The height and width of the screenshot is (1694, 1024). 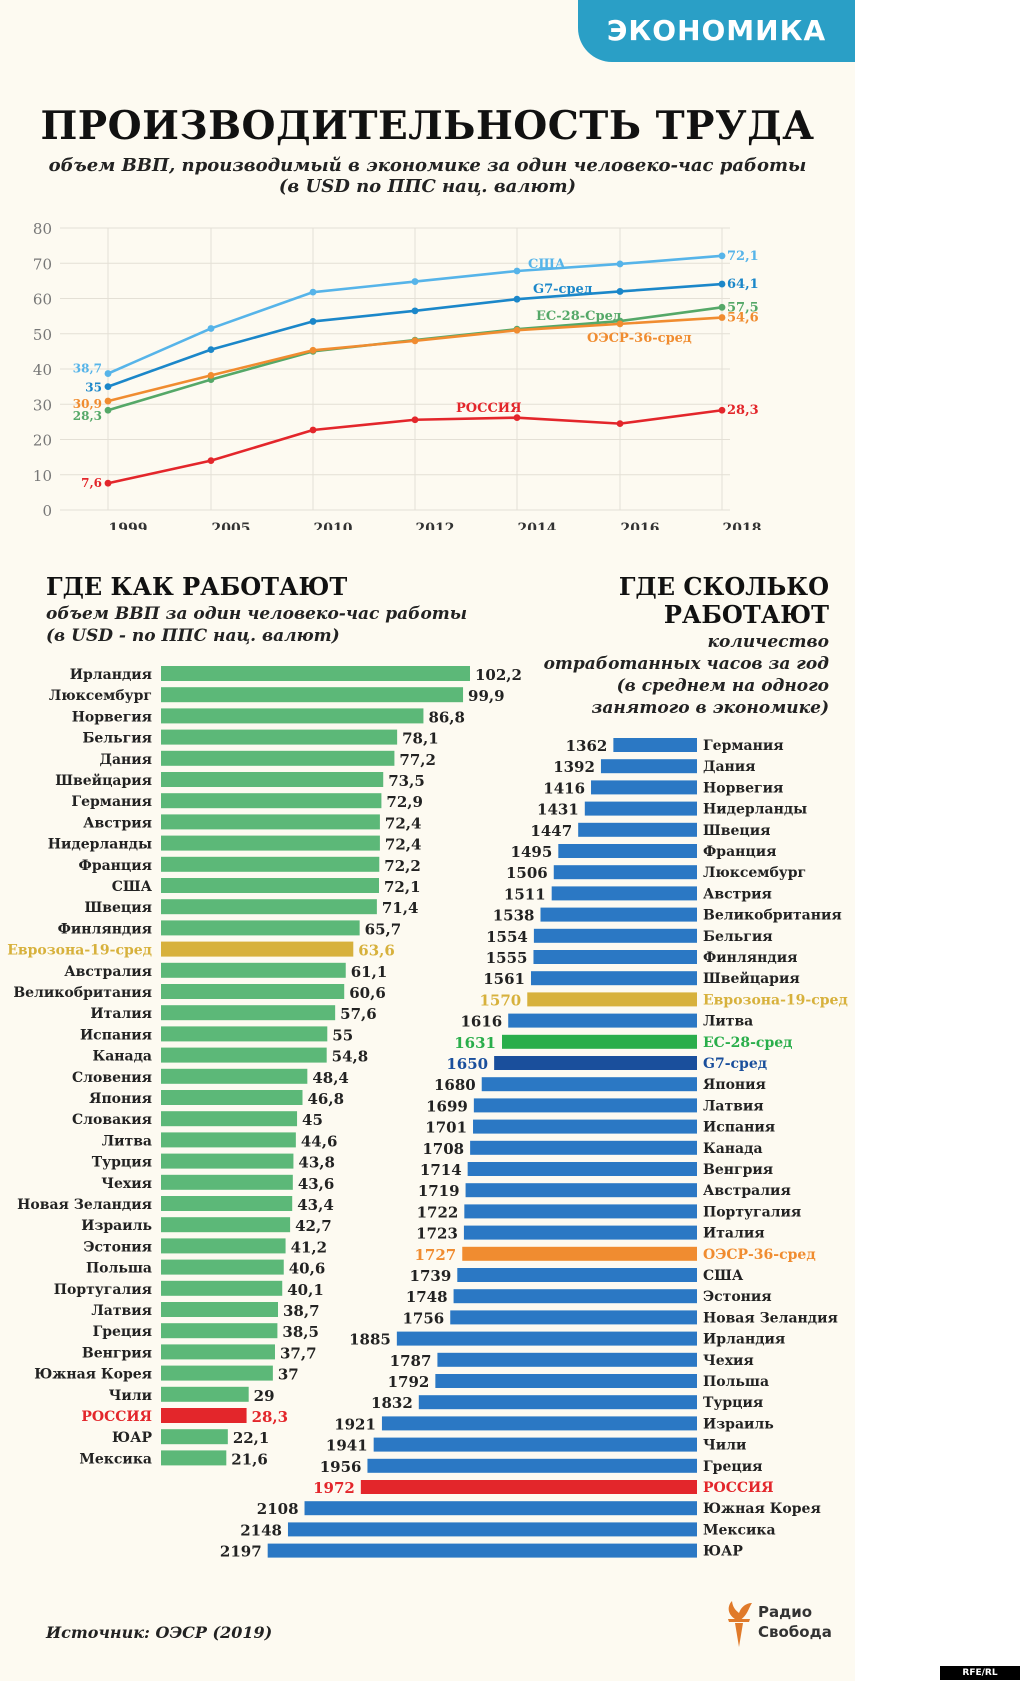 What do you see at coordinates (350, 1057) in the screenshot?
I see `left-bar-value: 54,8` at bounding box center [350, 1057].